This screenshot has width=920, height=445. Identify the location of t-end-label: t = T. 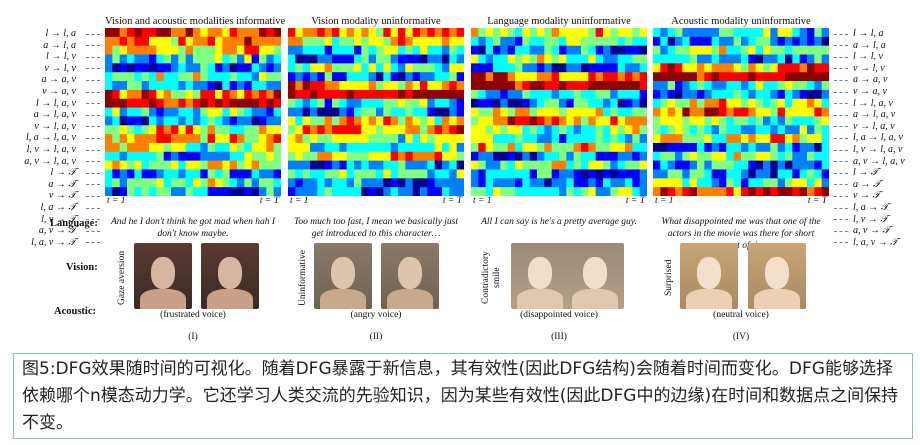
(269, 201).